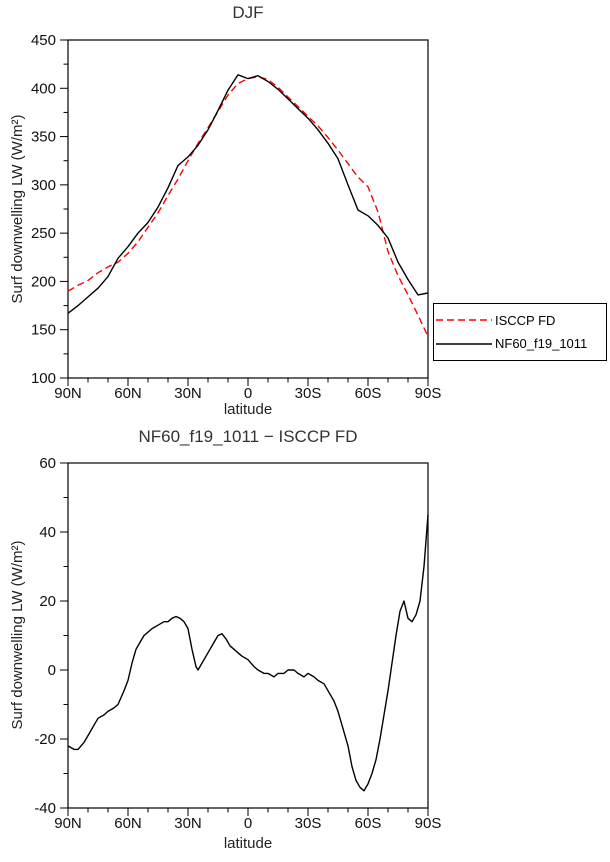 The image size is (610, 862). I want to click on solid-line-sample-icon, so click(464, 344).